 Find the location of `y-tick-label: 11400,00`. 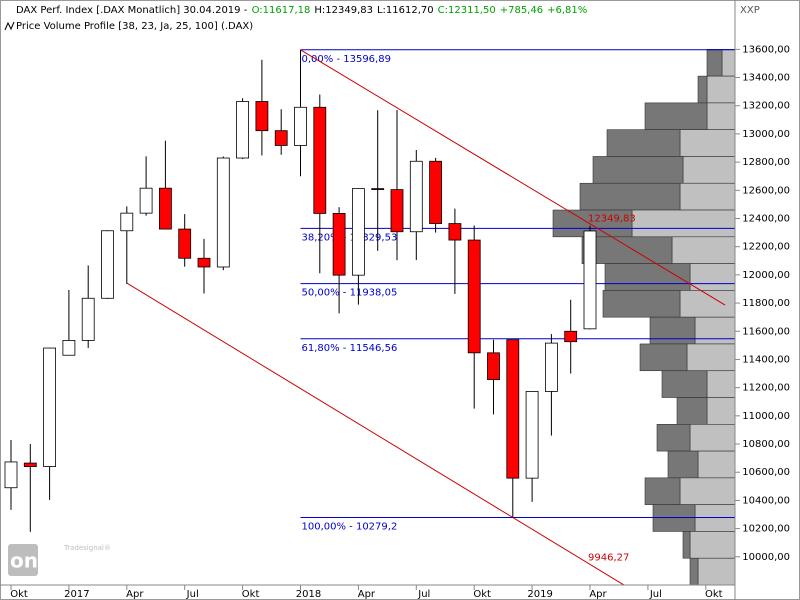

y-tick-label: 11400,00 is located at coordinates (766, 359).